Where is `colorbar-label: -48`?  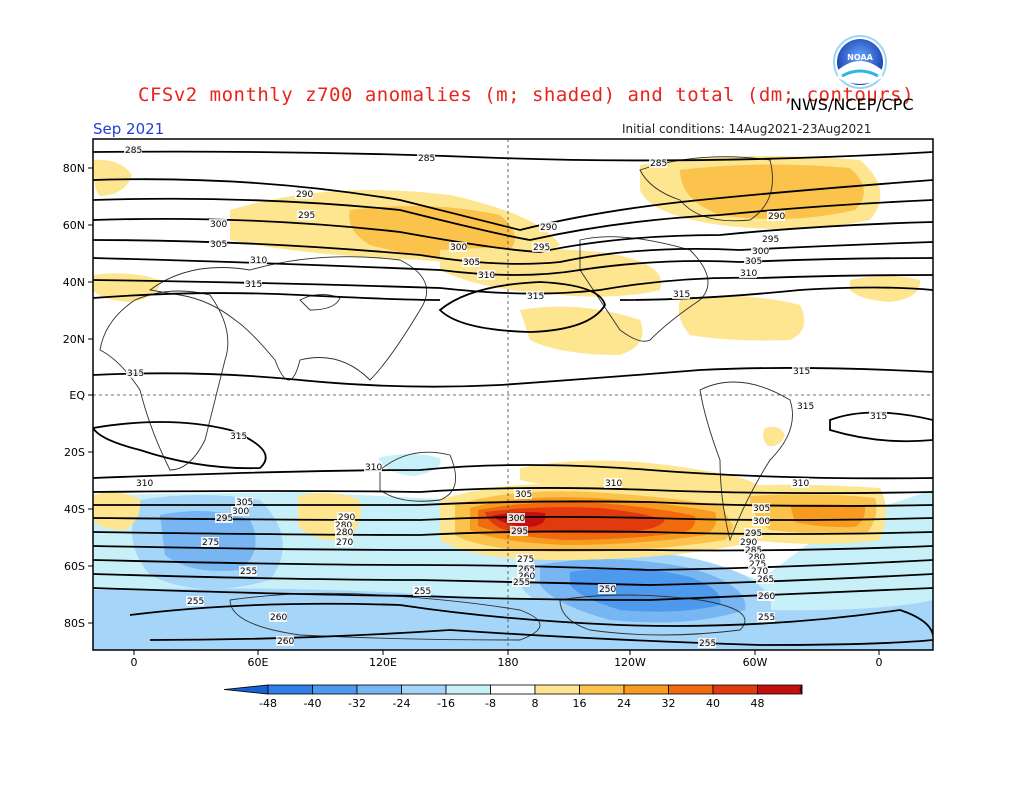 colorbar-label: -48 is located at coordinates (268, 703).